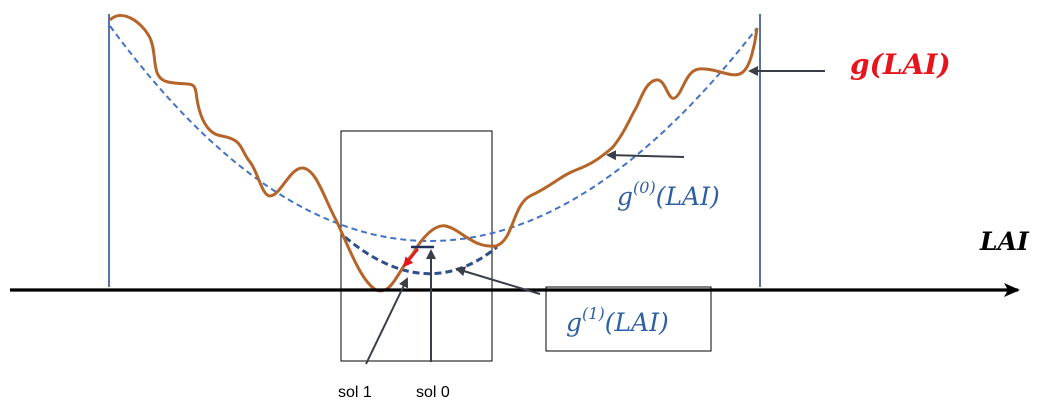  Describe the element at coordinates (900, 64) in the screenshot. I see `g-label: g(LAI)` at that location.